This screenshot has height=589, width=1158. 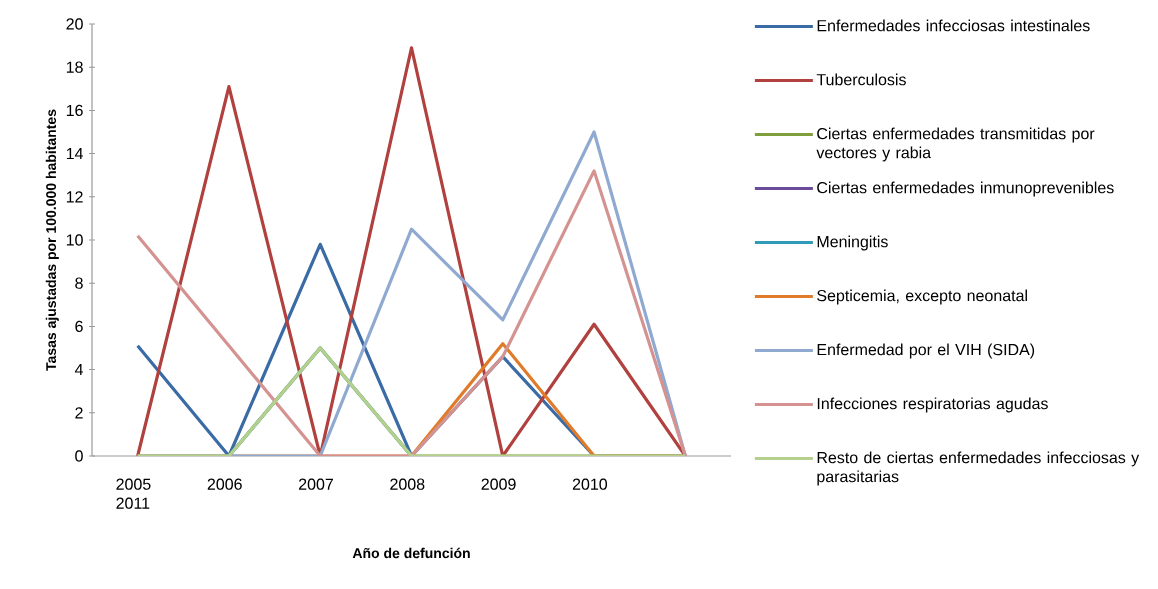 I want to click on x-tick-label: 2009, so click(x=498, y=484).